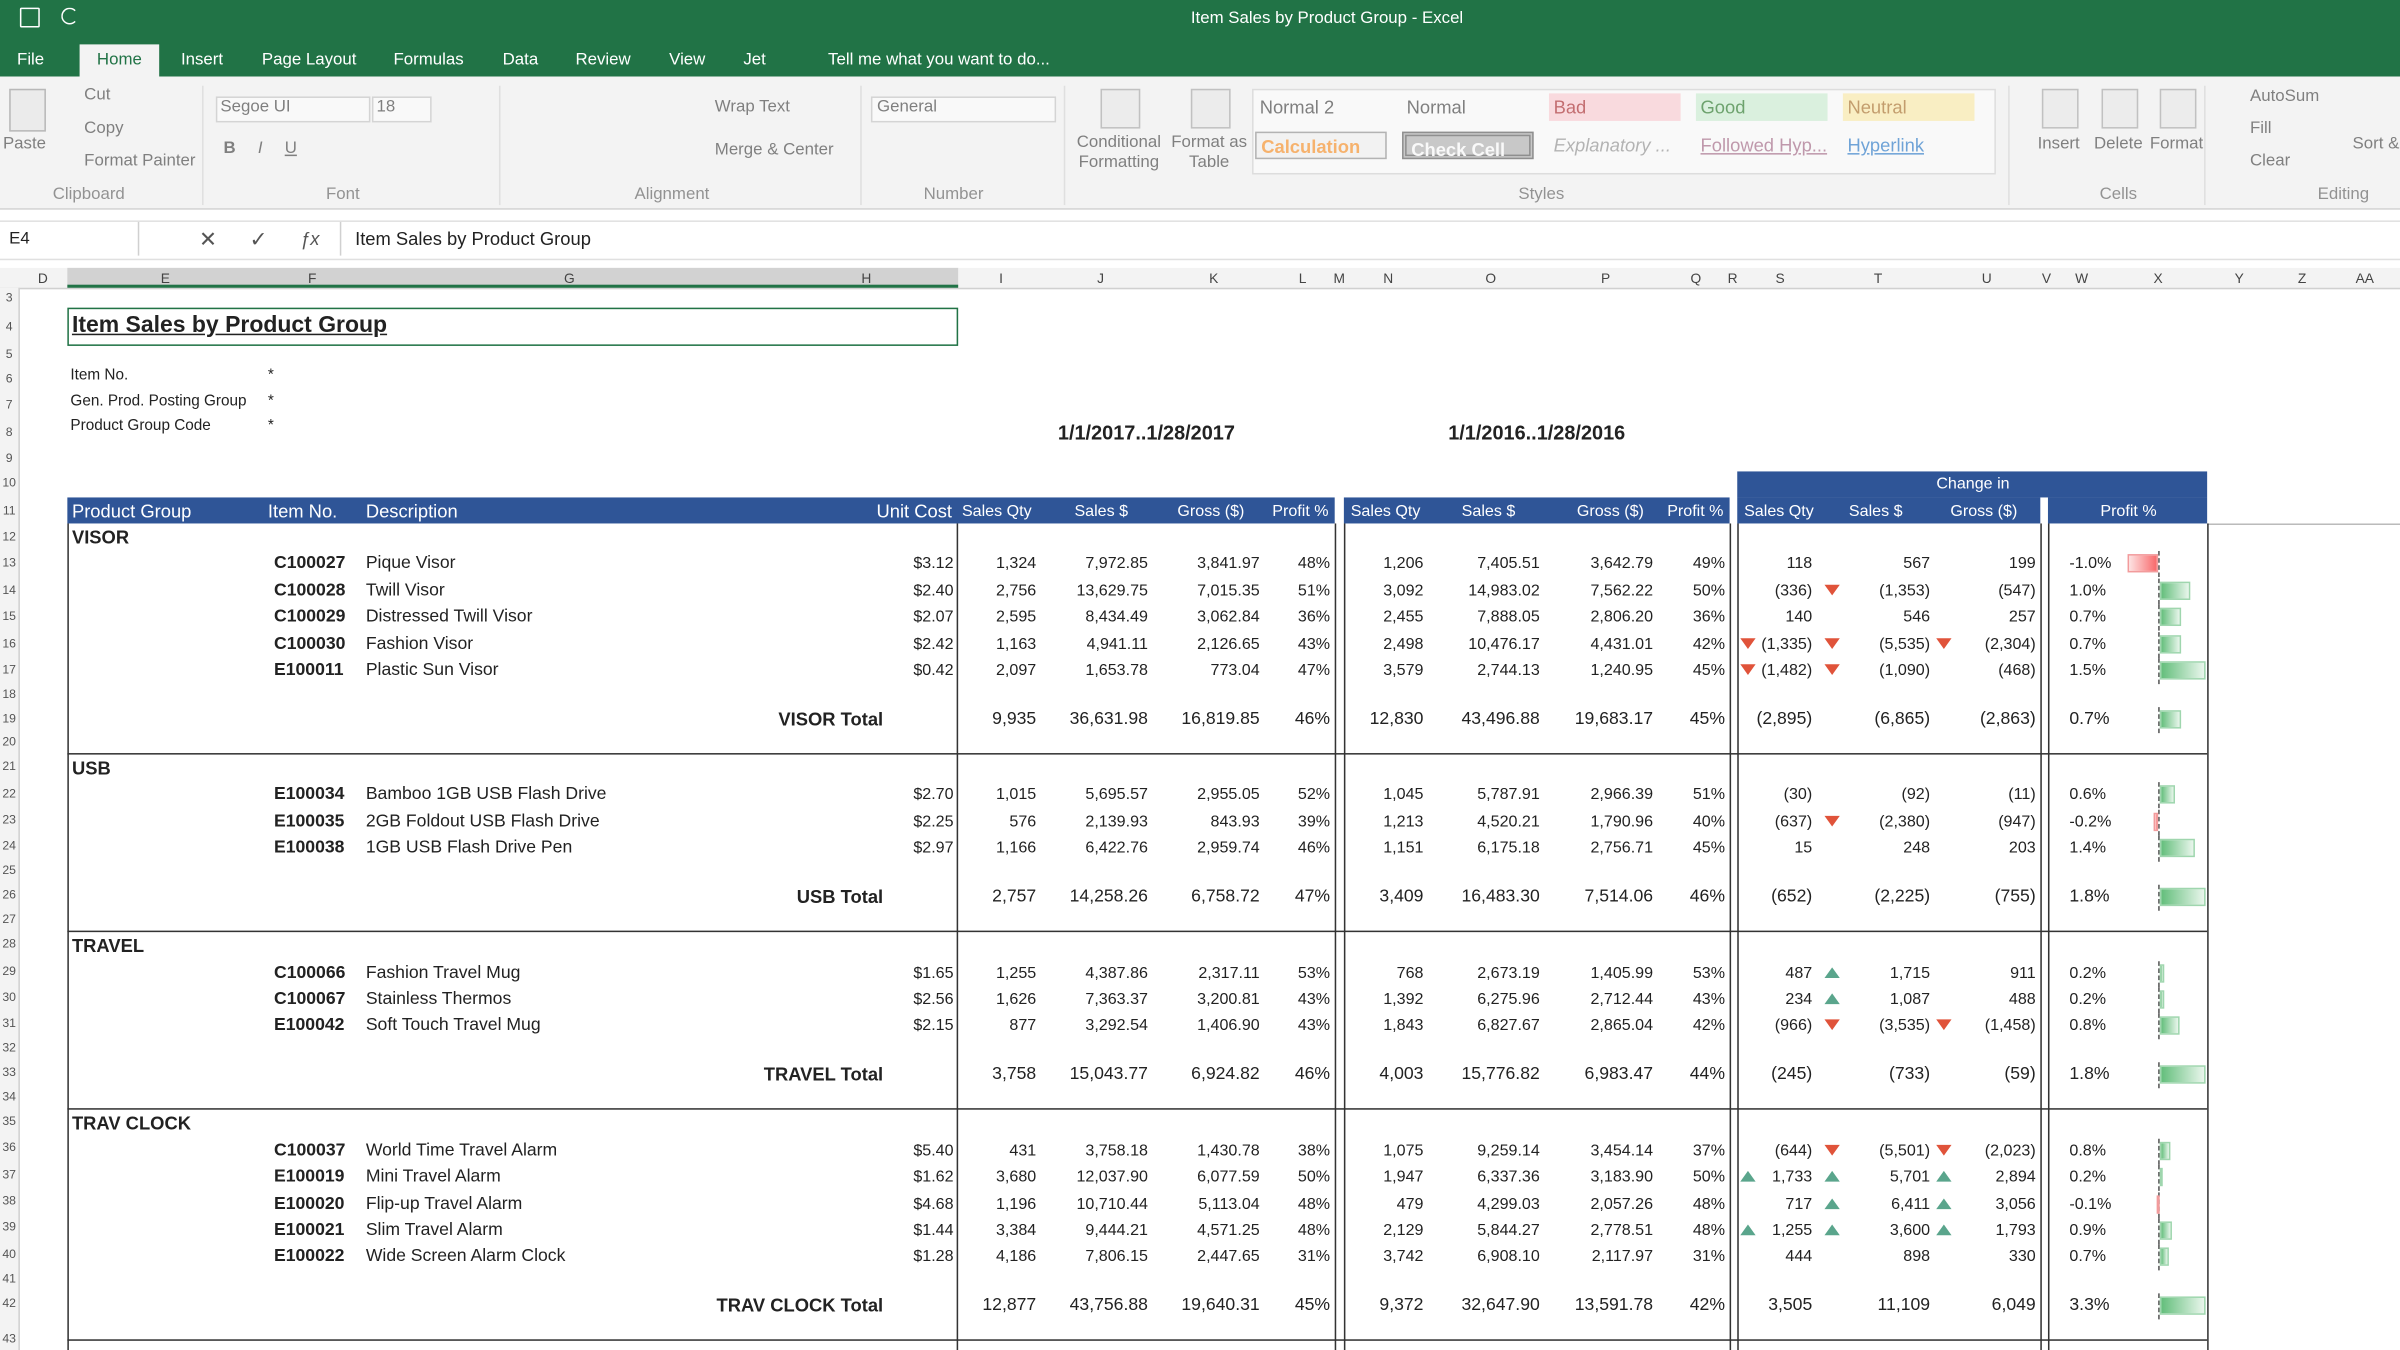 The width and height of the screenshot is (2400, 1350). What do you see at coordinates (1064, 145) in the screenshot?
I see `group-separator` at bounding box center [1064, 145].